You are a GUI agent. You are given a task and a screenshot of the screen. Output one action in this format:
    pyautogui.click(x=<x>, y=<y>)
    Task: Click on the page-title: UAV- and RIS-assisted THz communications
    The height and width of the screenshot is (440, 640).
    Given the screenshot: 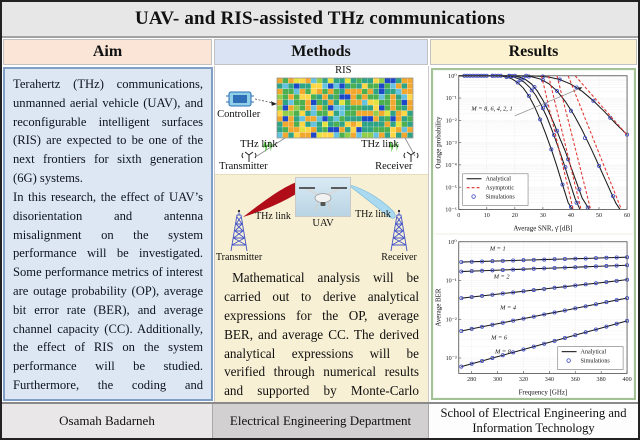 What is the action you would take?
    pyautogui.click(x=320, y=18)
    